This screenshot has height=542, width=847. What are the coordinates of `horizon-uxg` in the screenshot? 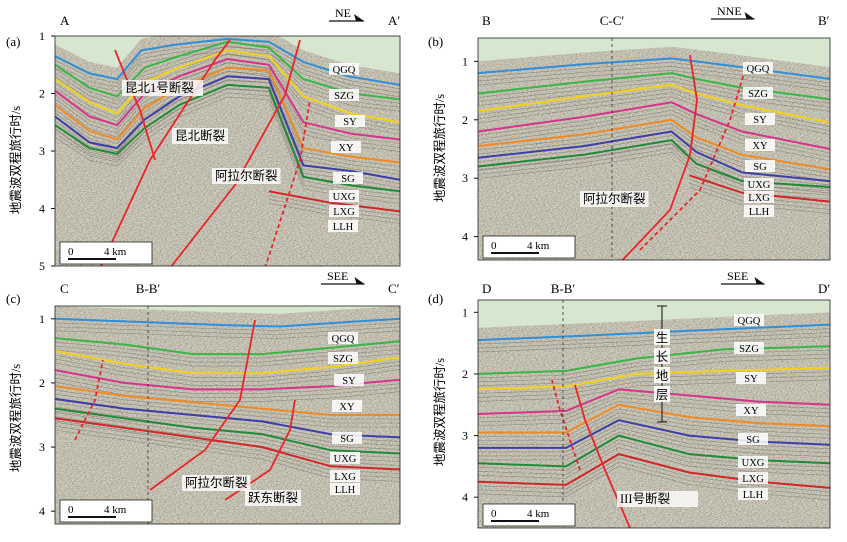 It's located at (227, 128).